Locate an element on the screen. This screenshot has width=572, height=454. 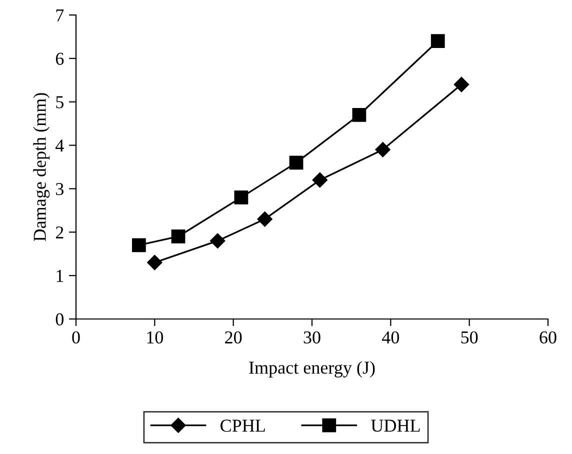
y-tick-label: 2 is located at coordinates (60, 232).